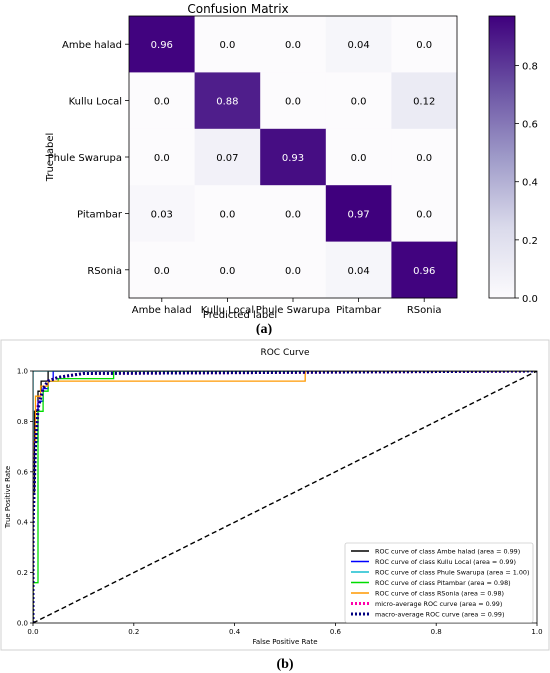  I want to click on cm-xlabel: Predicted label, so click(240, 315).